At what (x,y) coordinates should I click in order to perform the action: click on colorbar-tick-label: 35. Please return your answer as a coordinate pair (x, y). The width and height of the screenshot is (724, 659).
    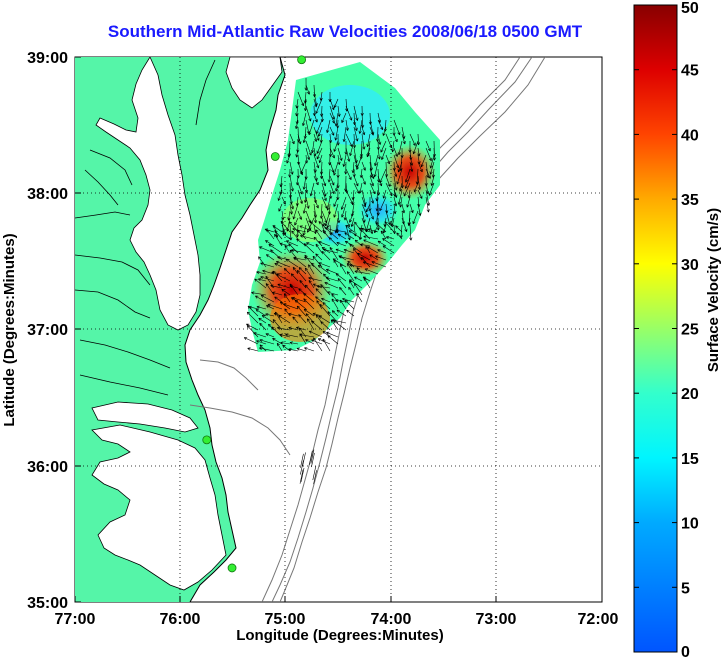
    Looking at the image, I should click on (690, 200).